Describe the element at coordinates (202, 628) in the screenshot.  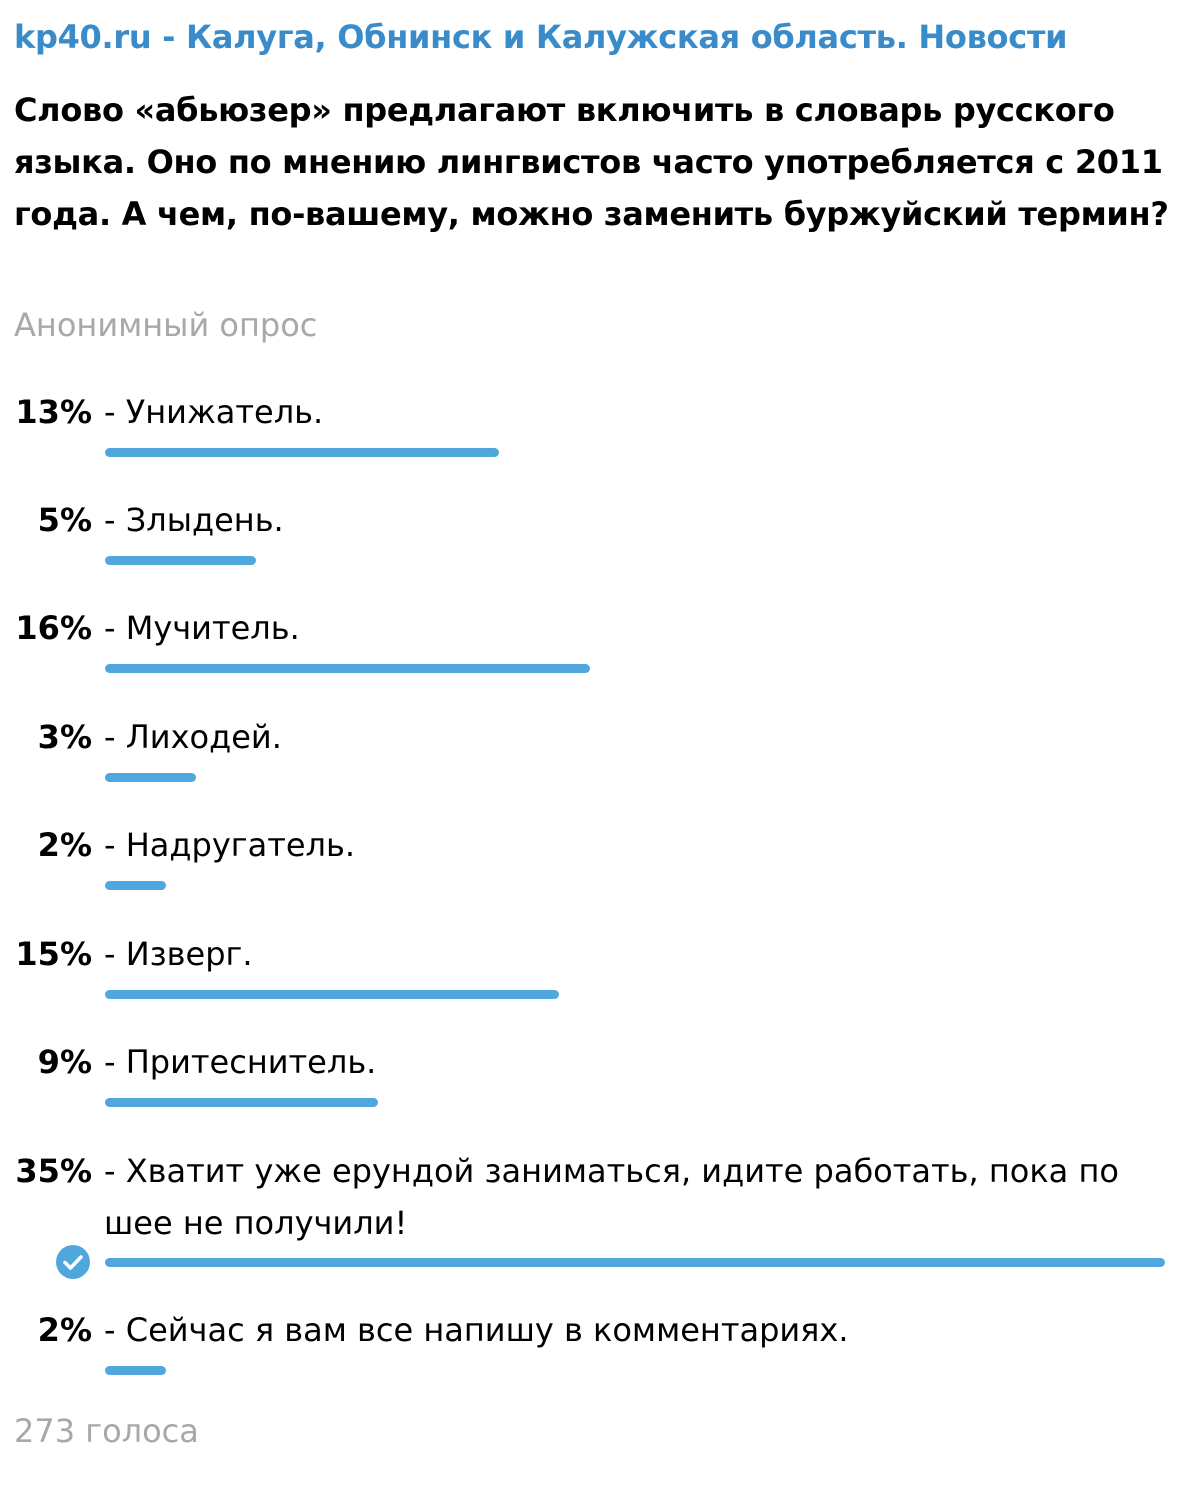
I see `option-text: - Мучитель.` at that location.